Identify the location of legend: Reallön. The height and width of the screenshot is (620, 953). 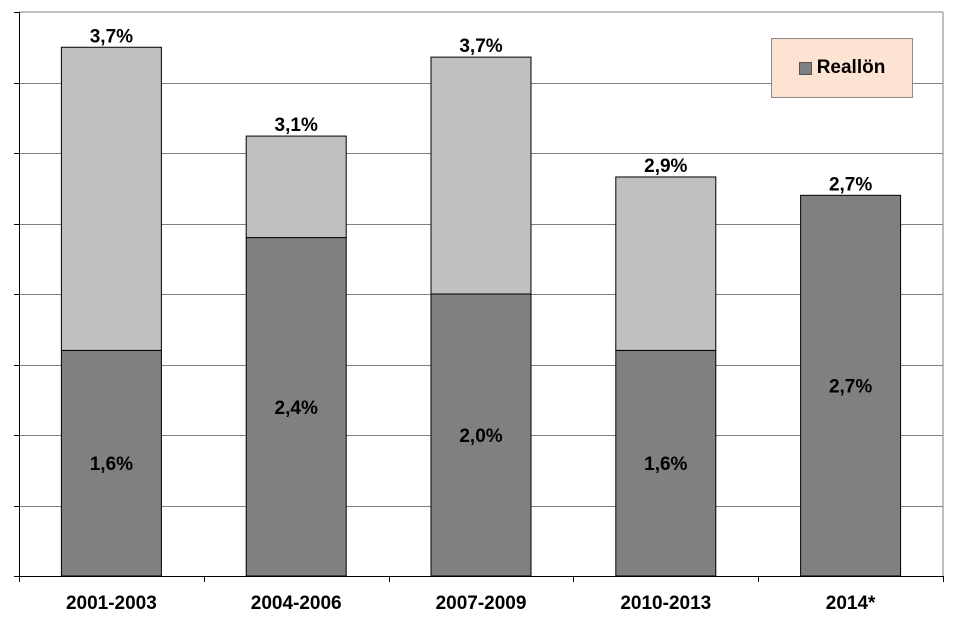
(842, 68).